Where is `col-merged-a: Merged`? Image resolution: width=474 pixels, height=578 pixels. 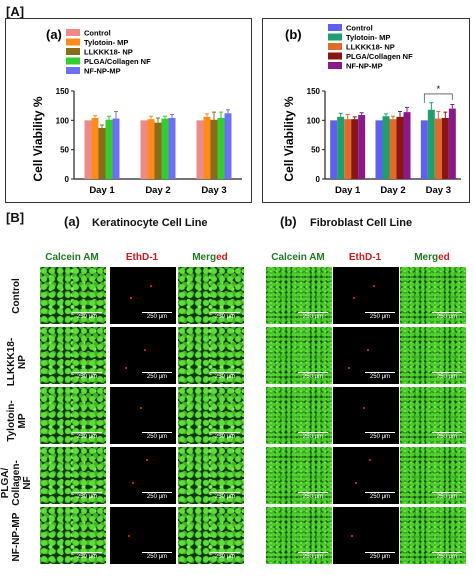
col-merged-a: Merged is located at coordinates (210, 257).